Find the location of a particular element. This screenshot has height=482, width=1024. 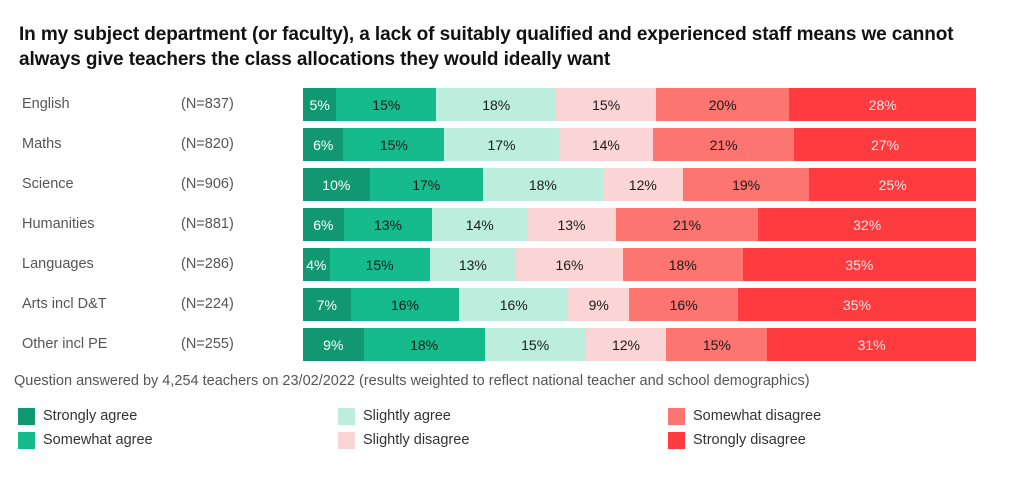

bar-segment-somewhat-disagree: 19% is located at coordinates (746, 184).